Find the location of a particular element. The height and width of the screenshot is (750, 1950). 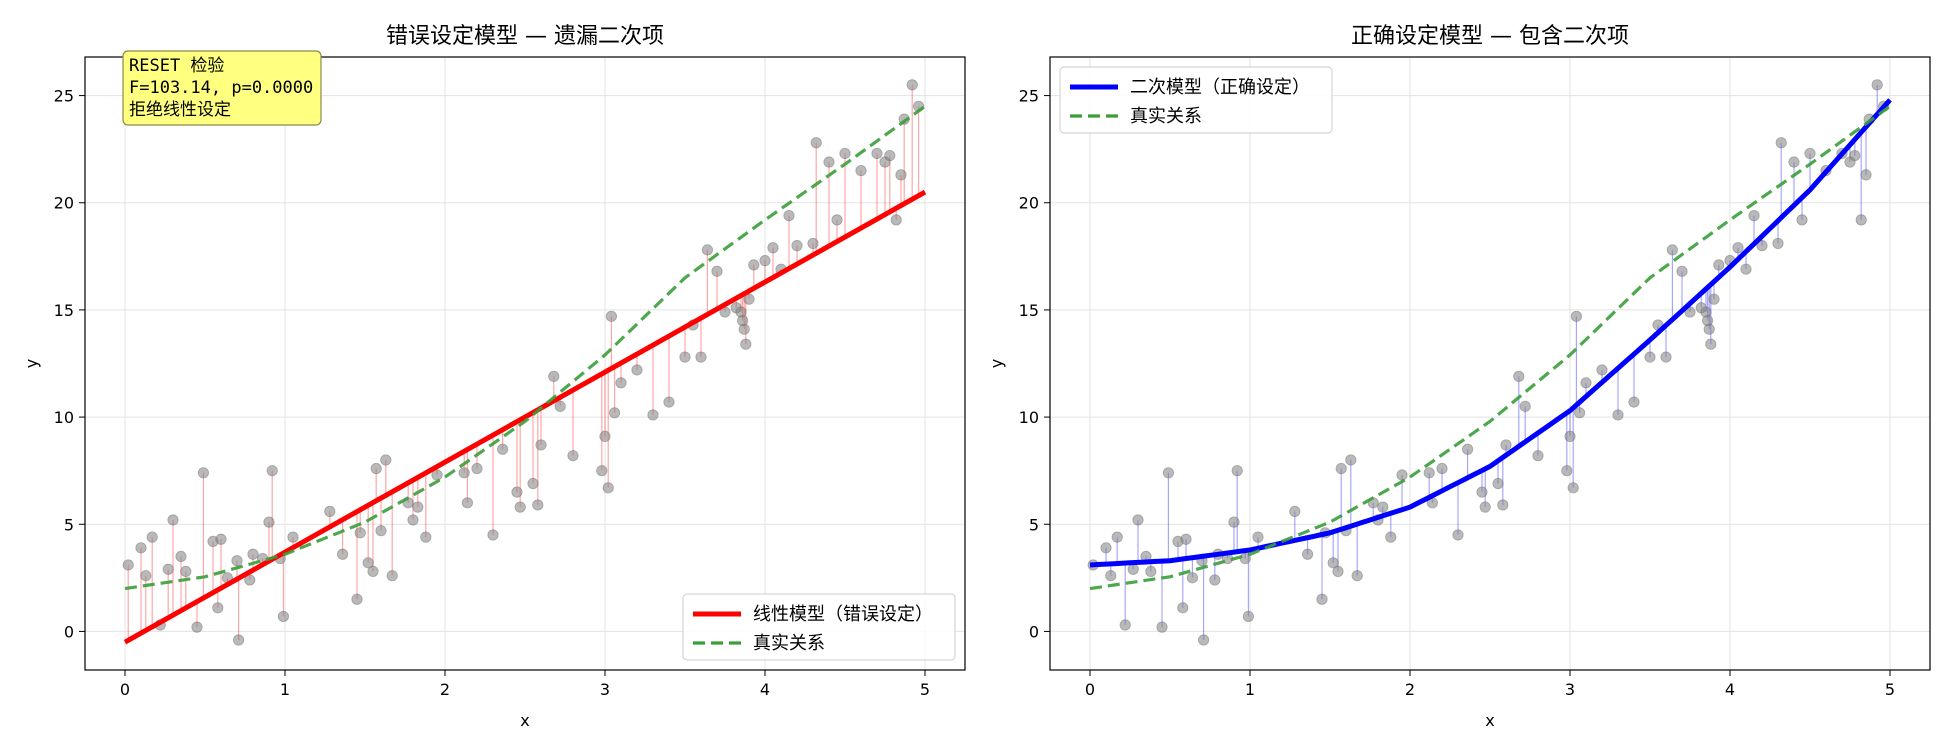

right-y-axis-label: y is located at coordinates (996, 363).